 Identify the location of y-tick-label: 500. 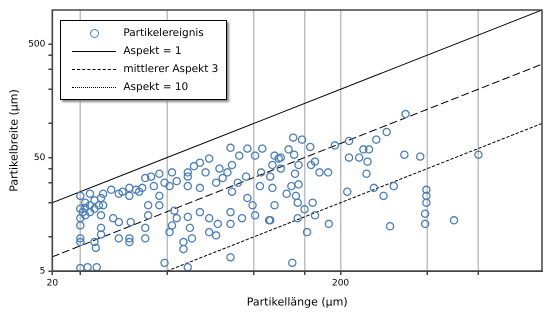
(37, 44).